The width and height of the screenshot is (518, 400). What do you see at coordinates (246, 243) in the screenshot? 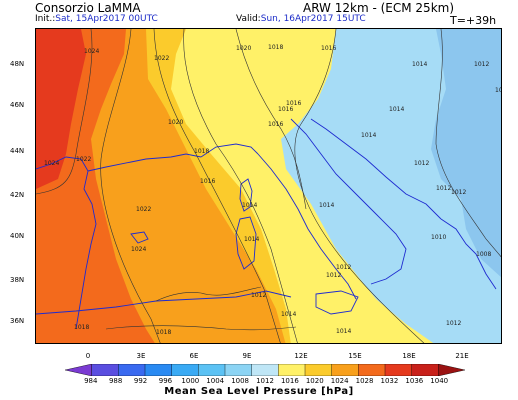
I see `coast-sardinia` at bounding box center [246, 243].